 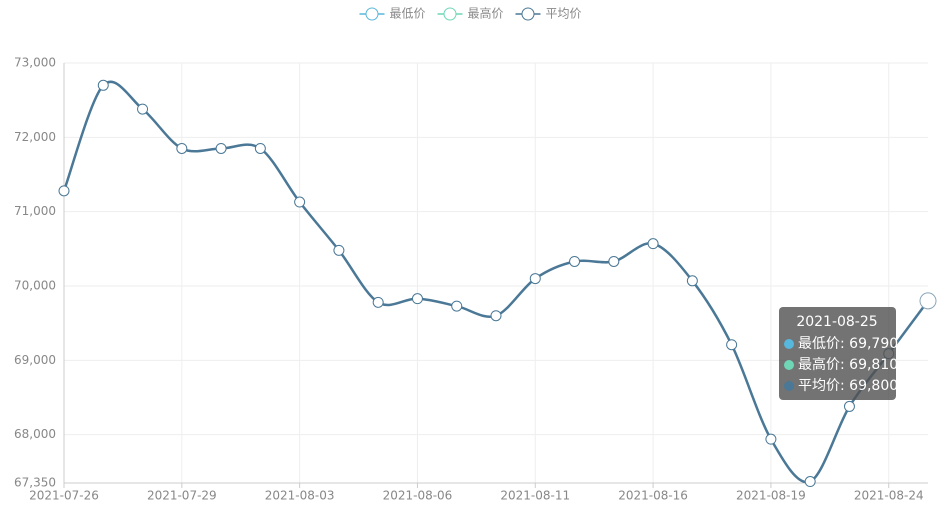 What do you see at coordinates (300, 496) in the screenshot?
I see `x-tick-label: 2021-08-03` at bounding box center [300, 496].